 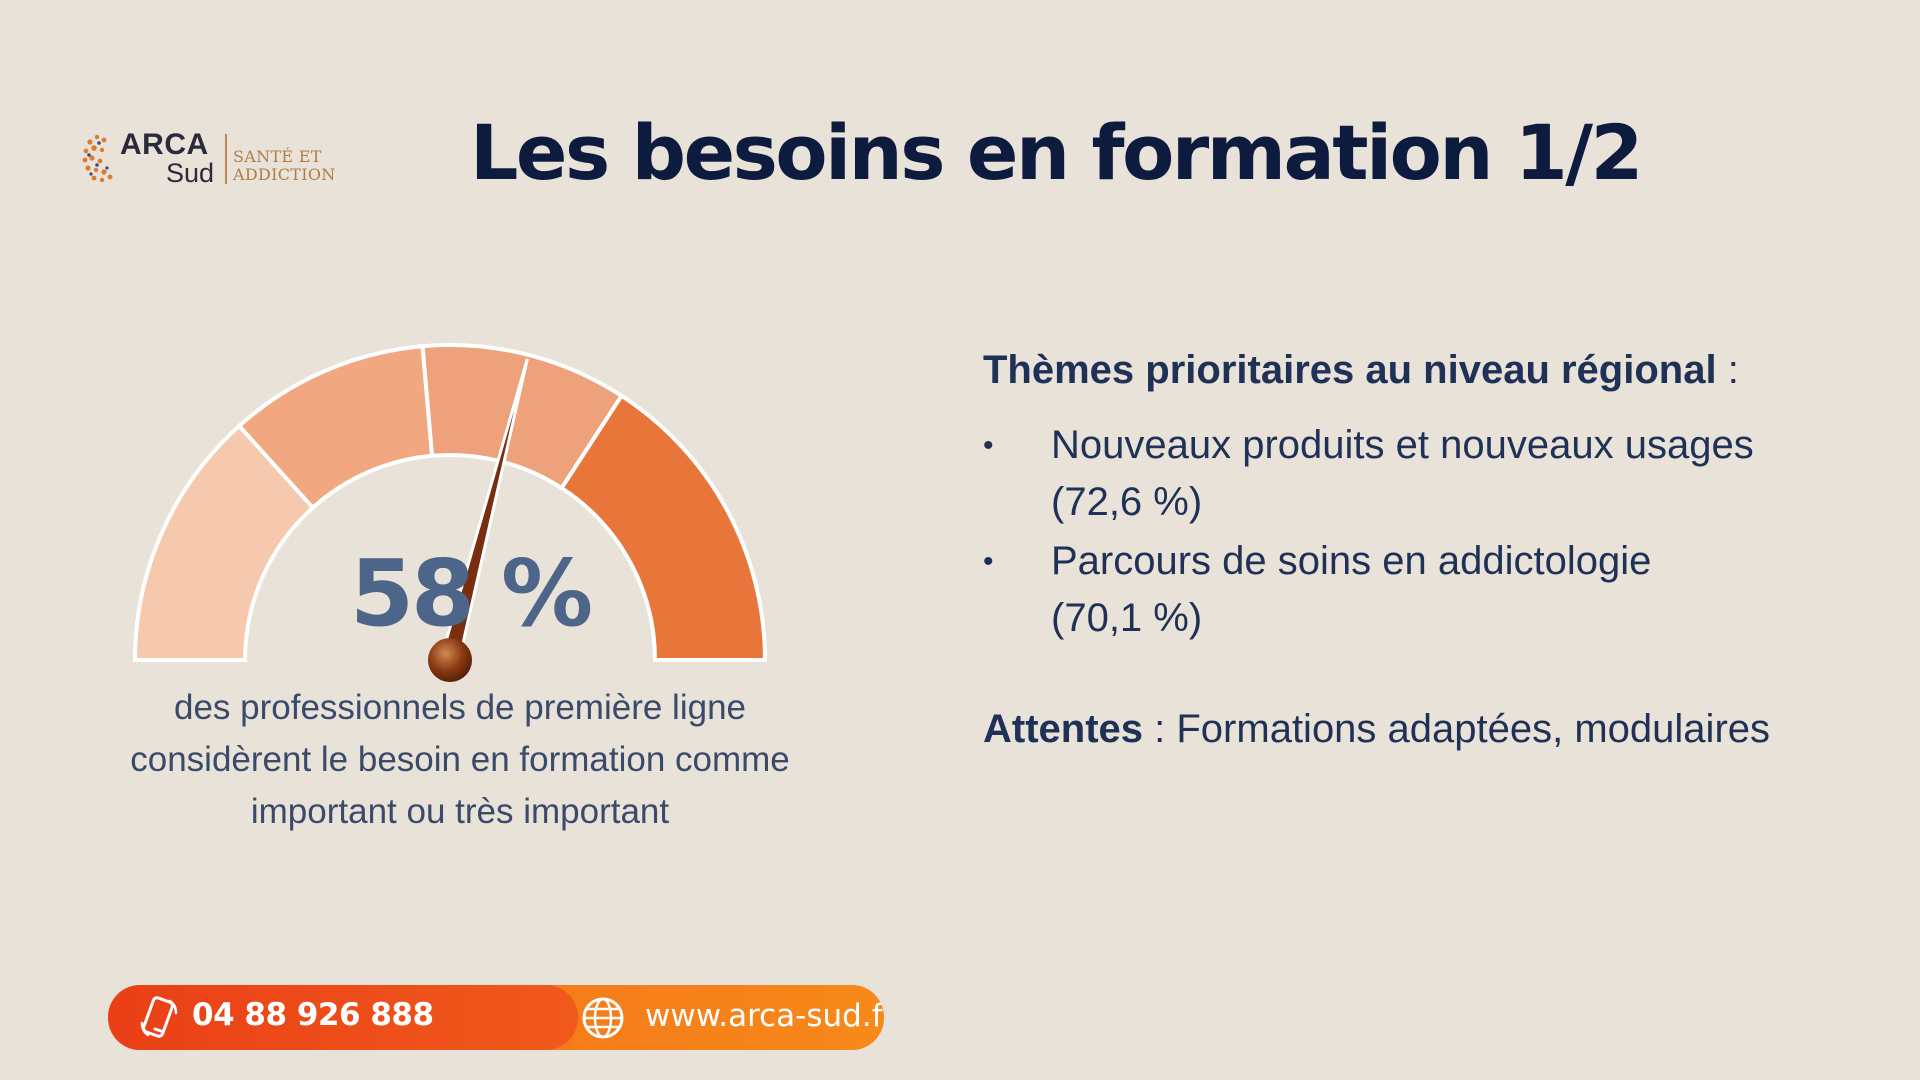 I want to click on logo-tagline: SANTÉ ET ADDICTION, so click(x=284, y=166).